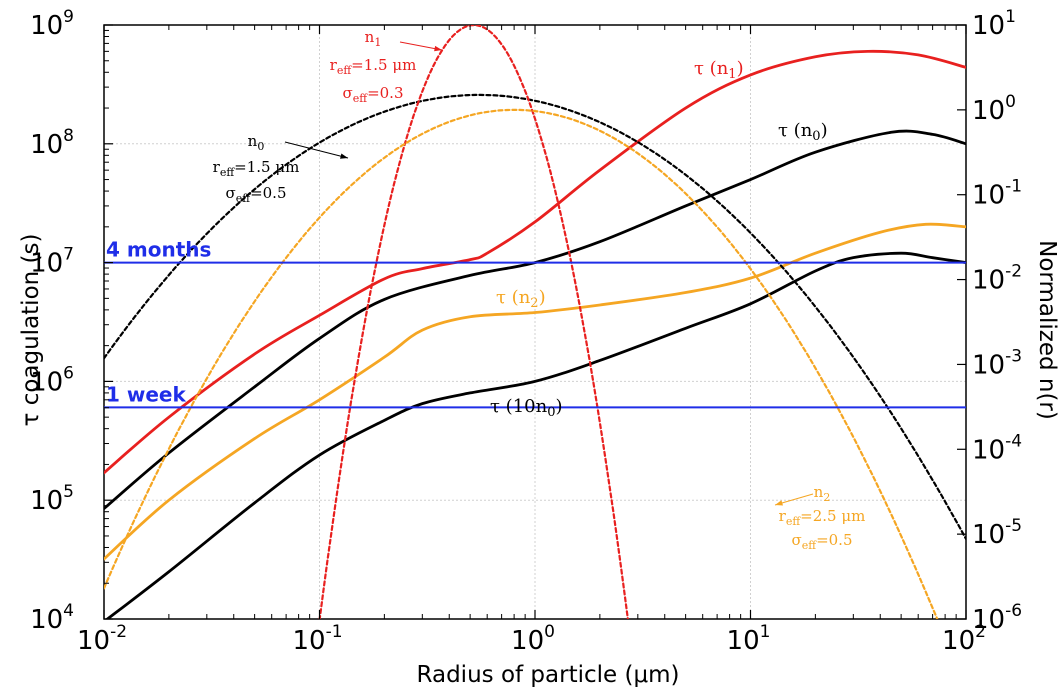  Describe the element at coordinates (158, 250) in the screenshot. I see `hline-label-1: 4 months` at that location.